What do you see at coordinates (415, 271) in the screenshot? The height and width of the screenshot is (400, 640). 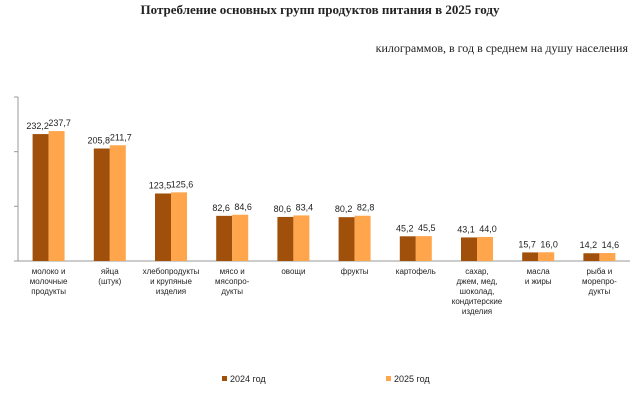 I see `x-tick-label: картофель` at bounding box center [415, 271].